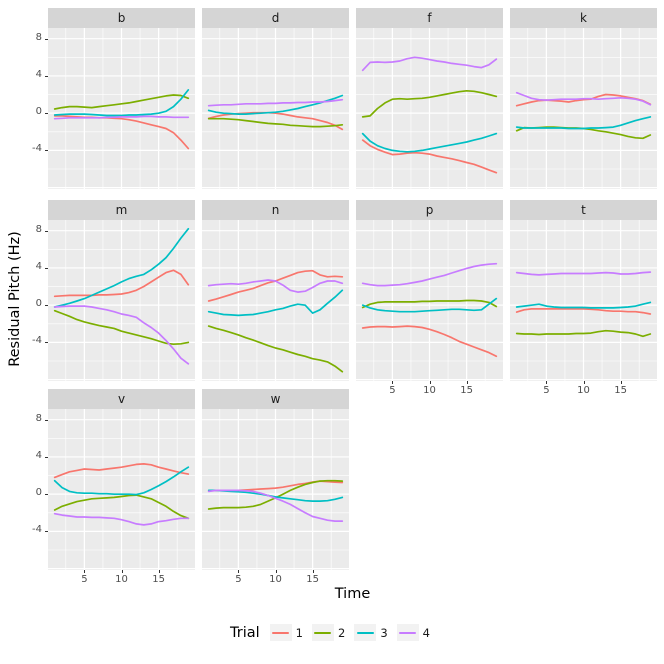 This screenshot has height=664, width=664. What do you see at coordinates (15, 299) in the screenshot?
I see `y-axis-title: Residual Pitch (Hz)` at bounding box center [15, 299].